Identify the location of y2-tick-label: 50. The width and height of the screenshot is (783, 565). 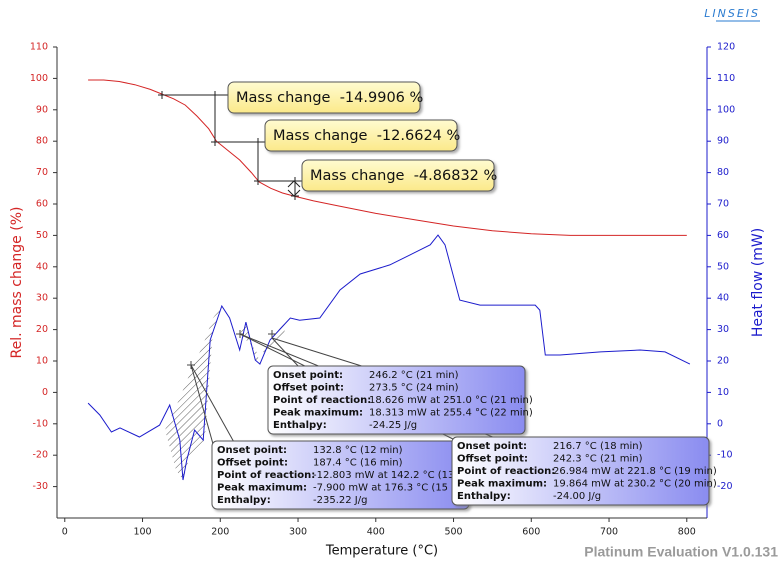
(723, 266).